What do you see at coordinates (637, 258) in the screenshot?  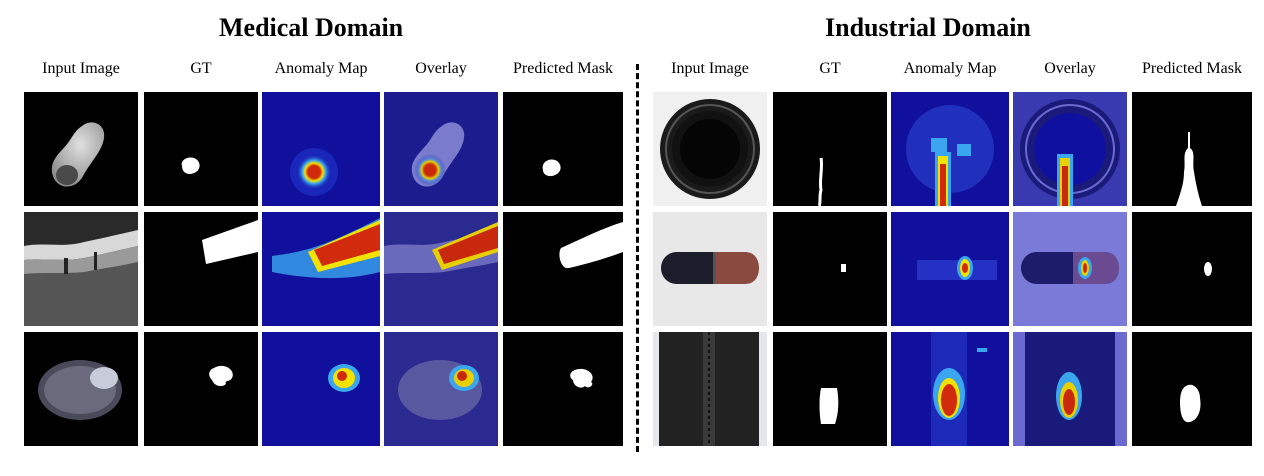 I see `domain-divider` at bounding box center [637, 258].